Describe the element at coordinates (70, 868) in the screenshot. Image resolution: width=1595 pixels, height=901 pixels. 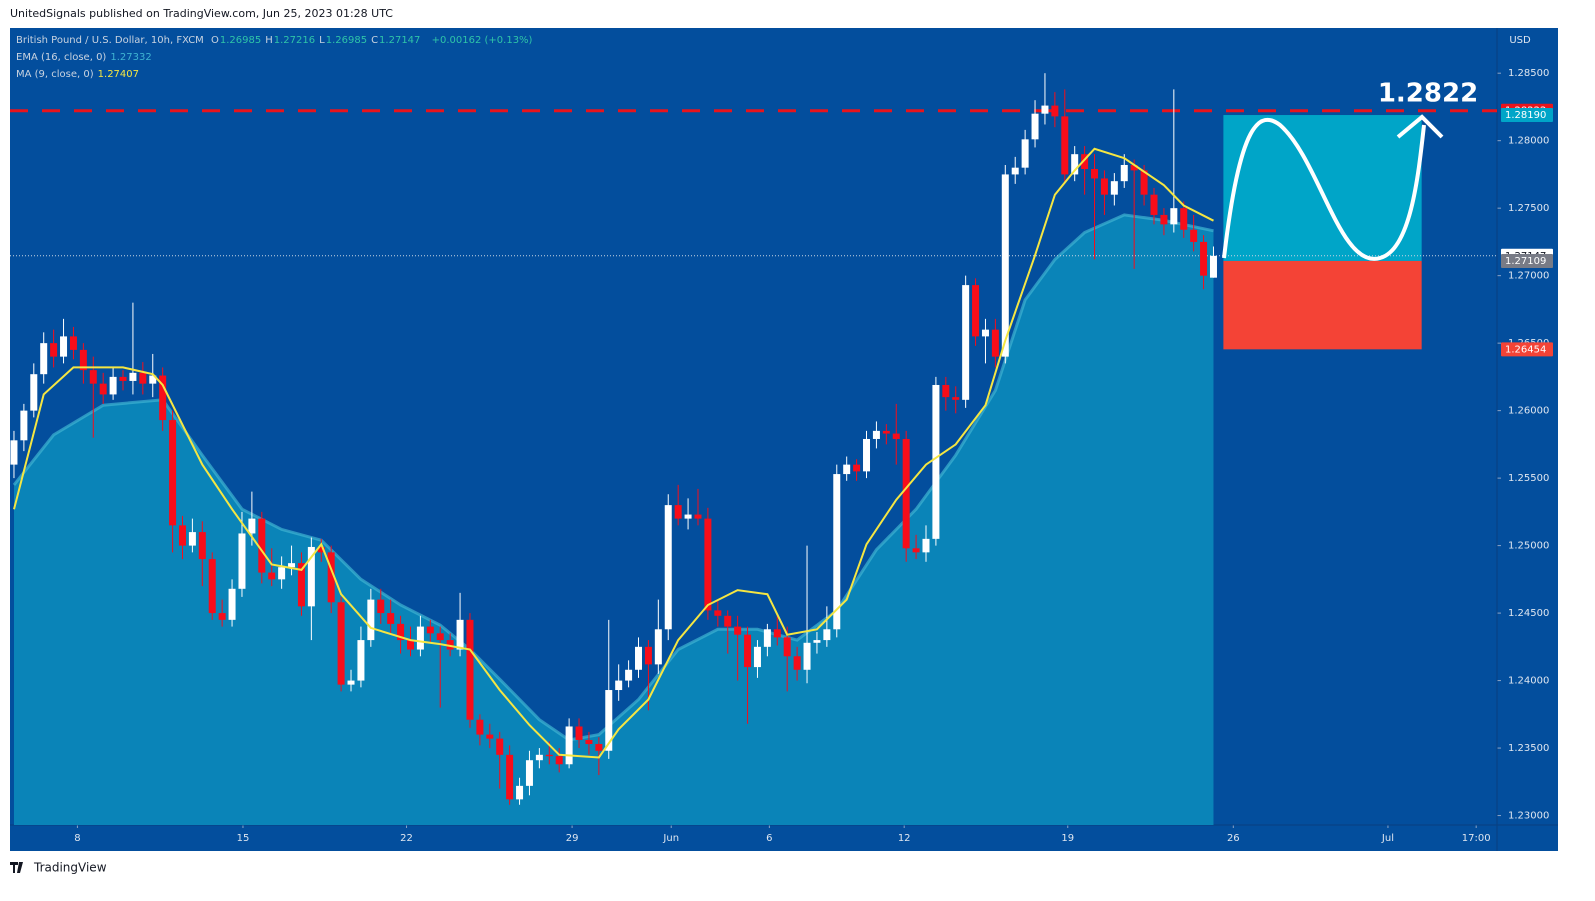
I see `brand: TradingView` at that location.